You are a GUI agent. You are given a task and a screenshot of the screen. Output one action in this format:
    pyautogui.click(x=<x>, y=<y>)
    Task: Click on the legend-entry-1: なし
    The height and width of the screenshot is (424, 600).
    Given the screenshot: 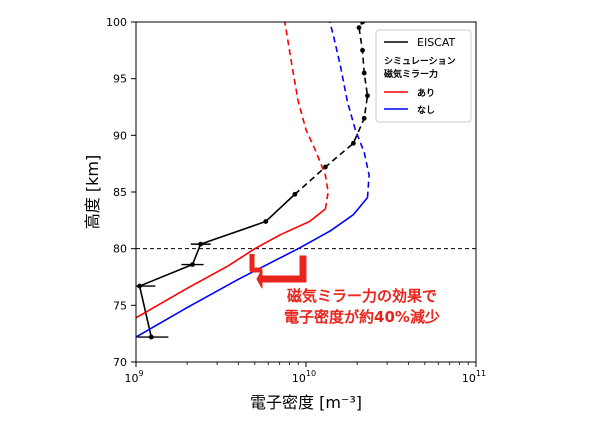 What is the action you would take?
    pyautogui.click(x=426, y=110)
    